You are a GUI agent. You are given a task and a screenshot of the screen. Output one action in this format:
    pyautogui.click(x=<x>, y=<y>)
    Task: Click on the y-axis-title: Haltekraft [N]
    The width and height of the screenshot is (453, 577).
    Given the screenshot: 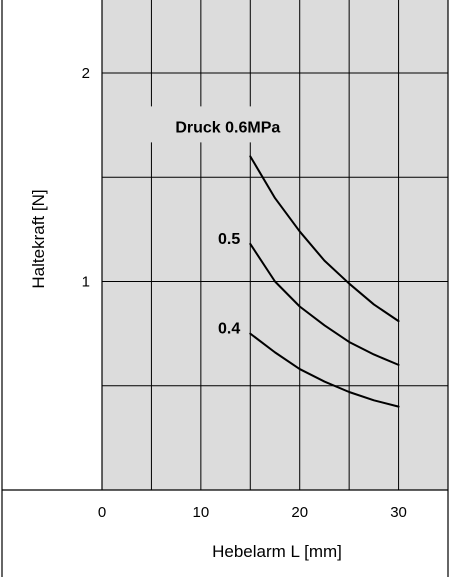 What is the action you would take?
    pyautogui.click(x=38, y=238)
    